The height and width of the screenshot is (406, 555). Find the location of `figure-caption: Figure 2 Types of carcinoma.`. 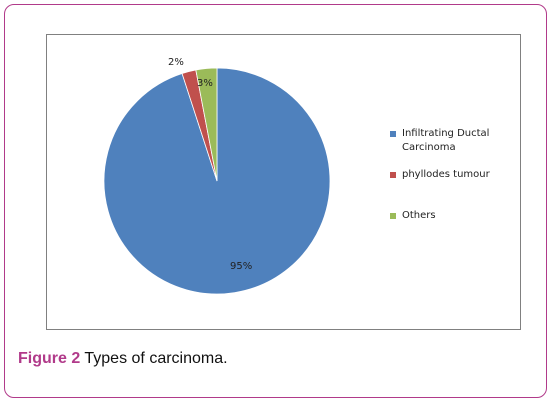

figure-caption: Figure 2 Types of carcinoma. is located at coordinates (123, 359).